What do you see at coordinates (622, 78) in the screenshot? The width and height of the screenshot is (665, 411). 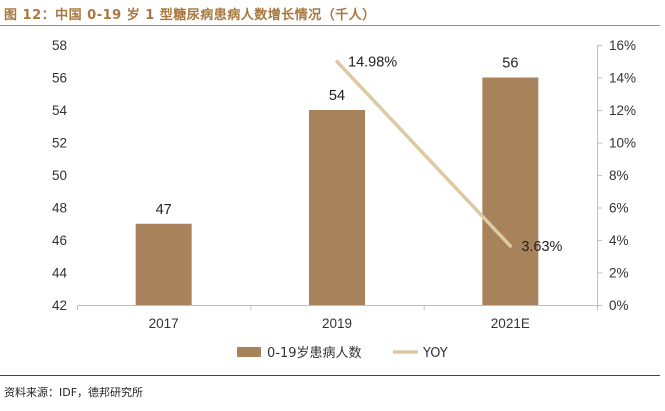 I see `right-y-tick-label: 14%` at bounding box center [622, 78].